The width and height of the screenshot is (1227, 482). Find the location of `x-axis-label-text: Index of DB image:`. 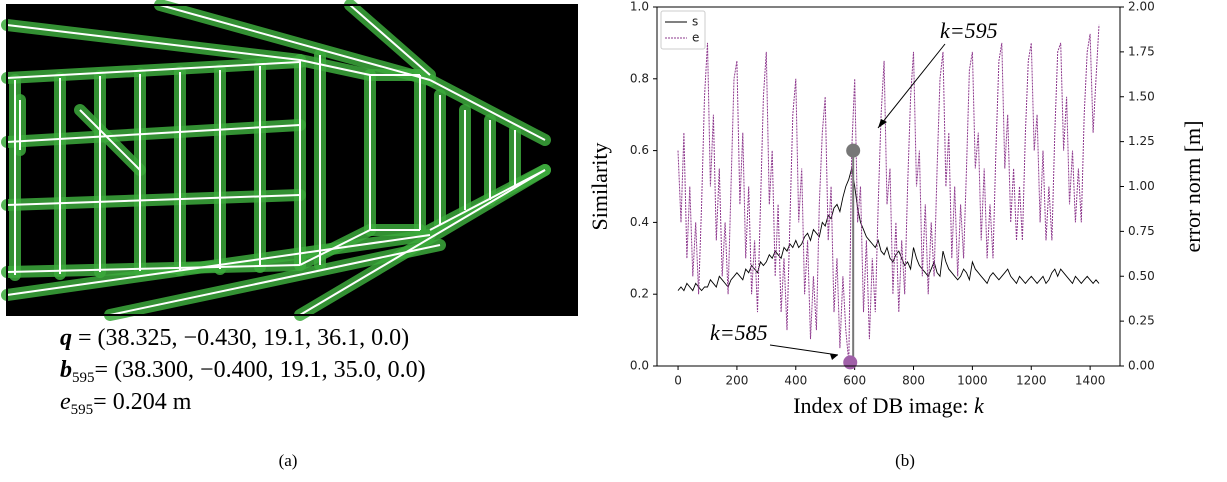

x-axis-label-text: Index of DB image: is located at coordinates (883, 405).